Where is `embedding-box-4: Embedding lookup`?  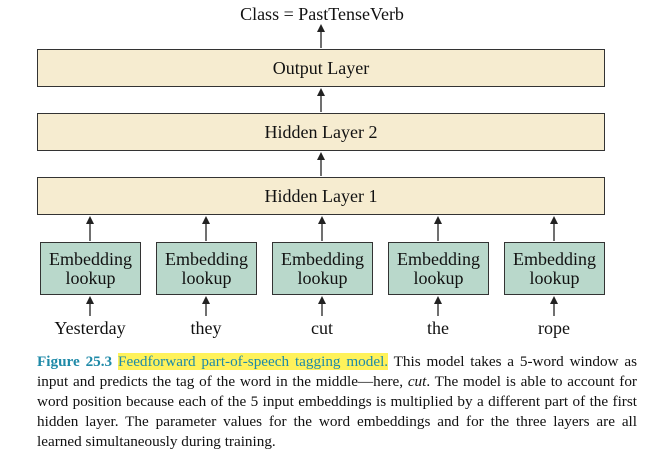 embedding-box-4: Embedding lookup is located at coordinates (438, 268).